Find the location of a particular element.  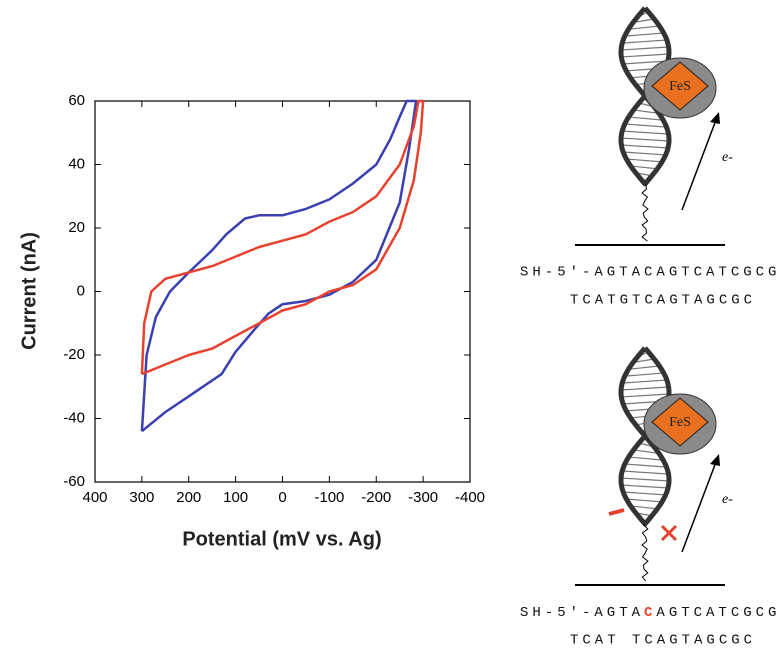

x-tick-label: -300 is located at coordinates (423, 497).